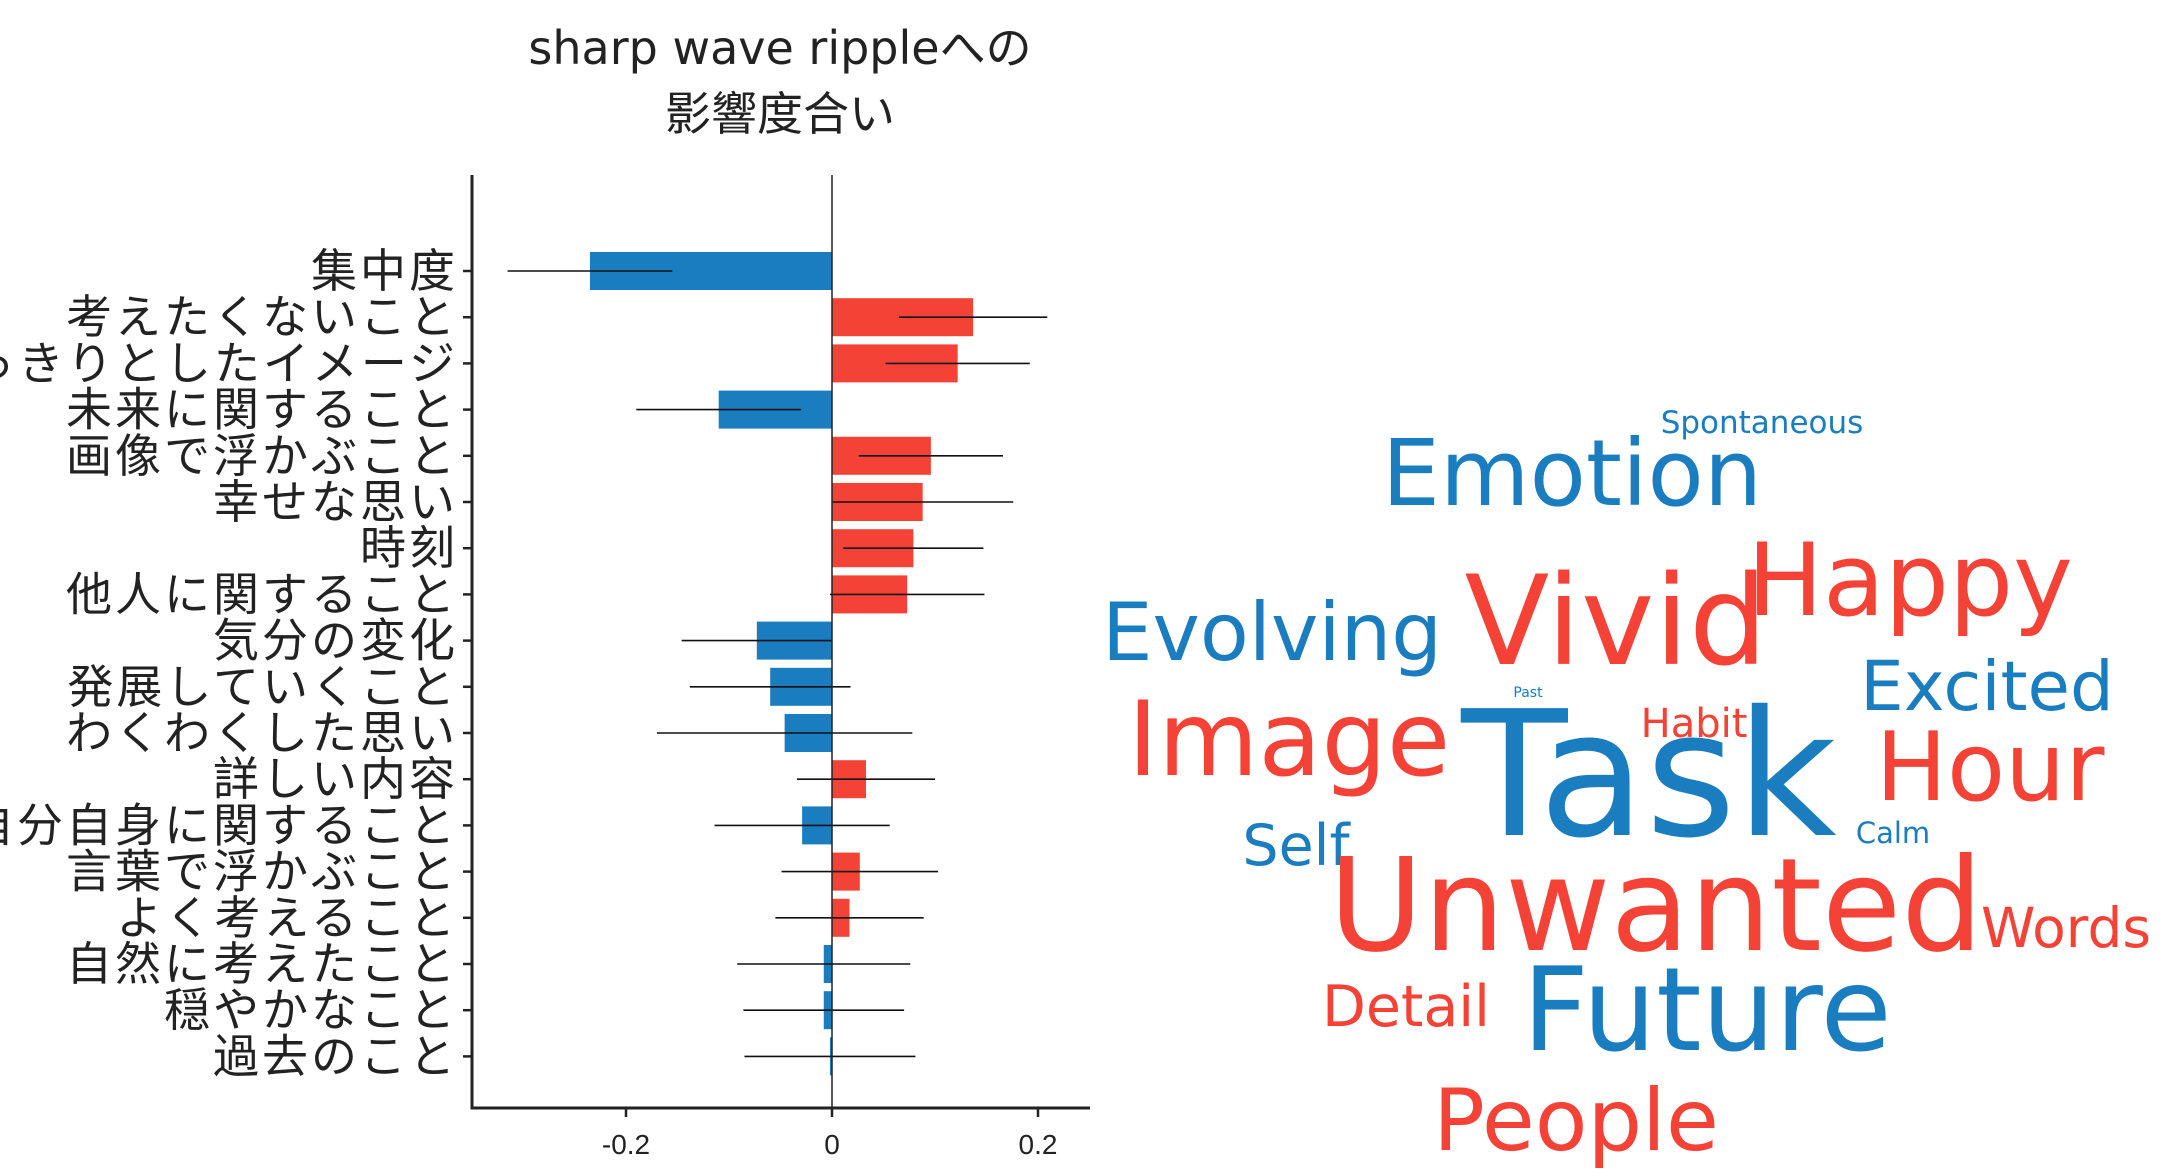 The width and height of the screenshot is (2172, 1172). I want to click on x-tick-label-0: -0.2, so click(626, 1144).